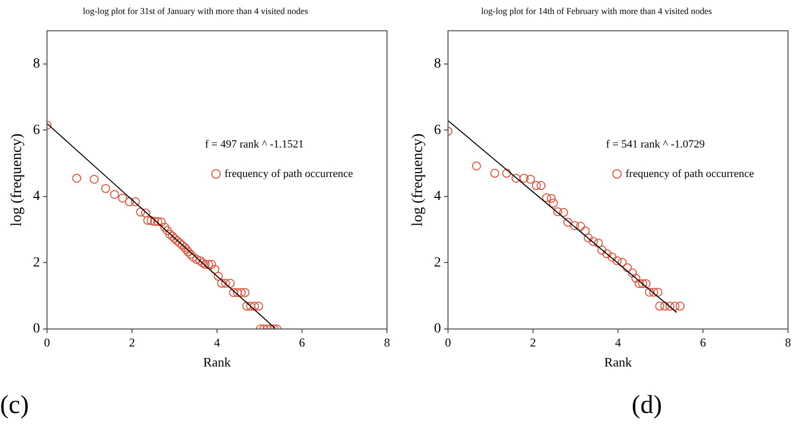 The image size is (803, 435). I want to click on y-tick-label: 4, so click(36, 196).